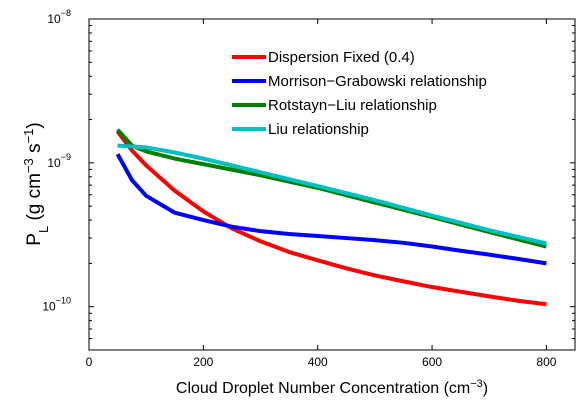 The width and height of the screenshot is (585, 408). I want to click on y-axis-title-subscript: L, so click(43, 229).